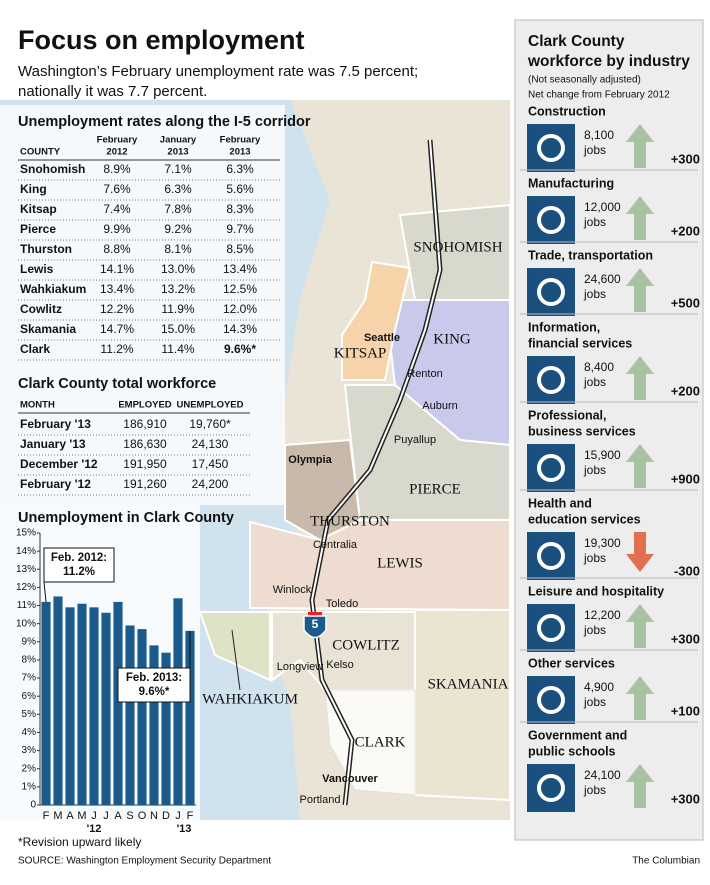 This screenshot has height=885, width=710. What do you see at coordinates (55, 424) in the screenshot?
I see `table-cell: February '13` at bounding box center [55, 424].